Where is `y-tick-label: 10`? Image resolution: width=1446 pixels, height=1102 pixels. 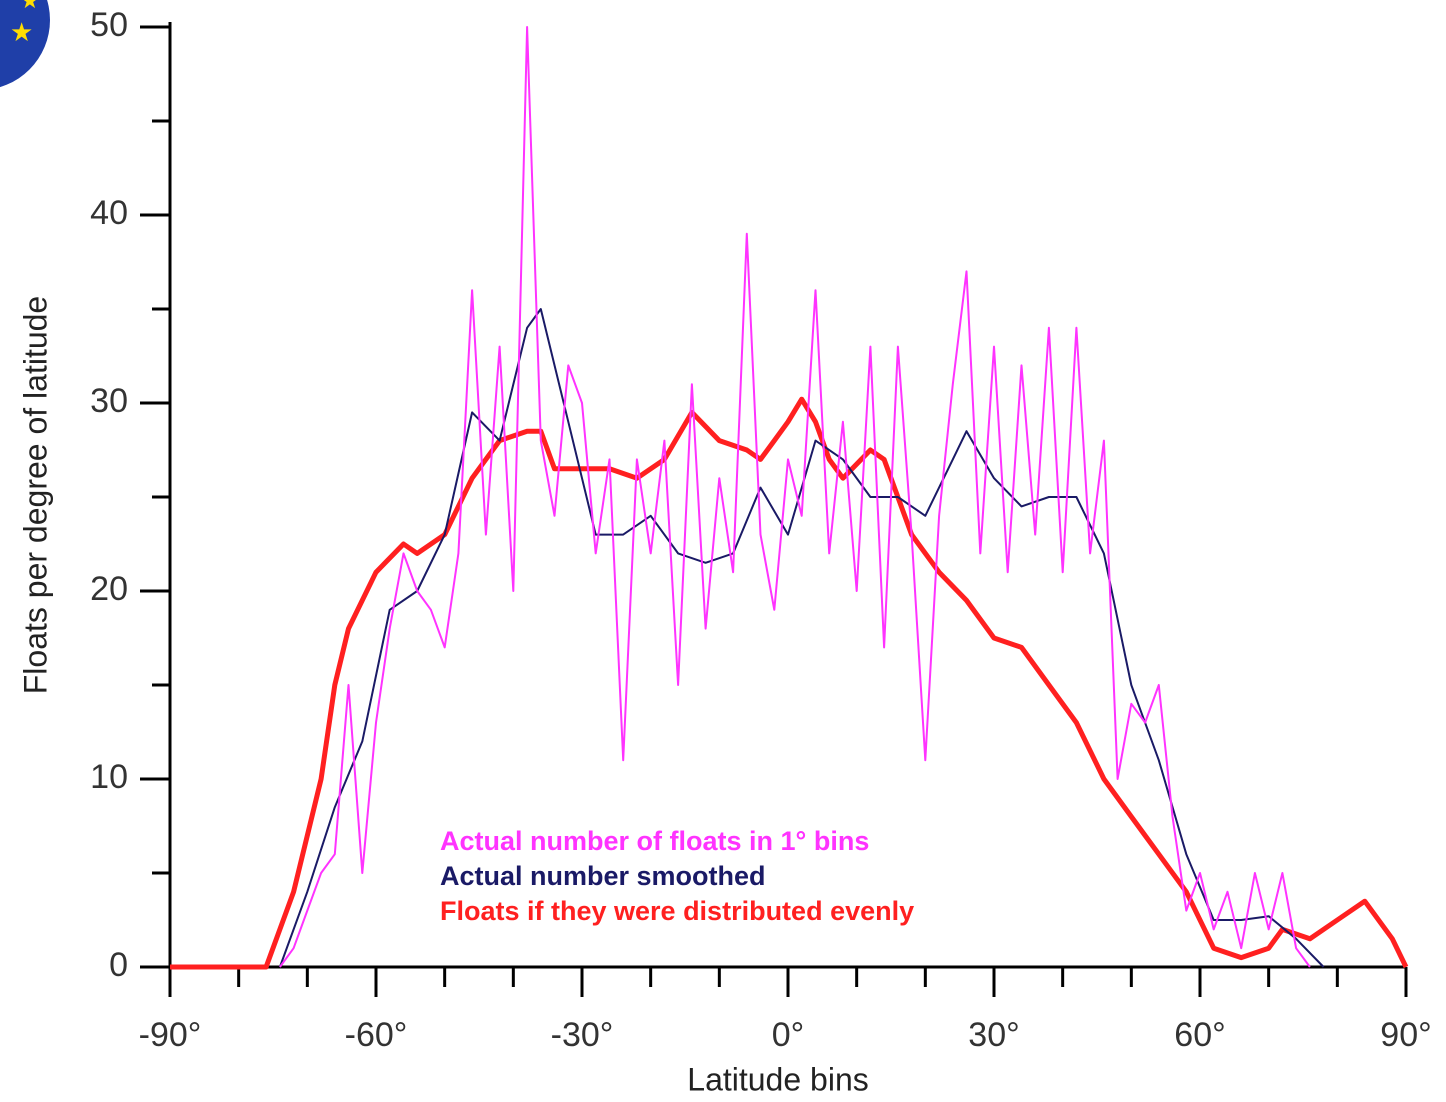
y-tick-label: 10 is located at coordinates (109, 777).